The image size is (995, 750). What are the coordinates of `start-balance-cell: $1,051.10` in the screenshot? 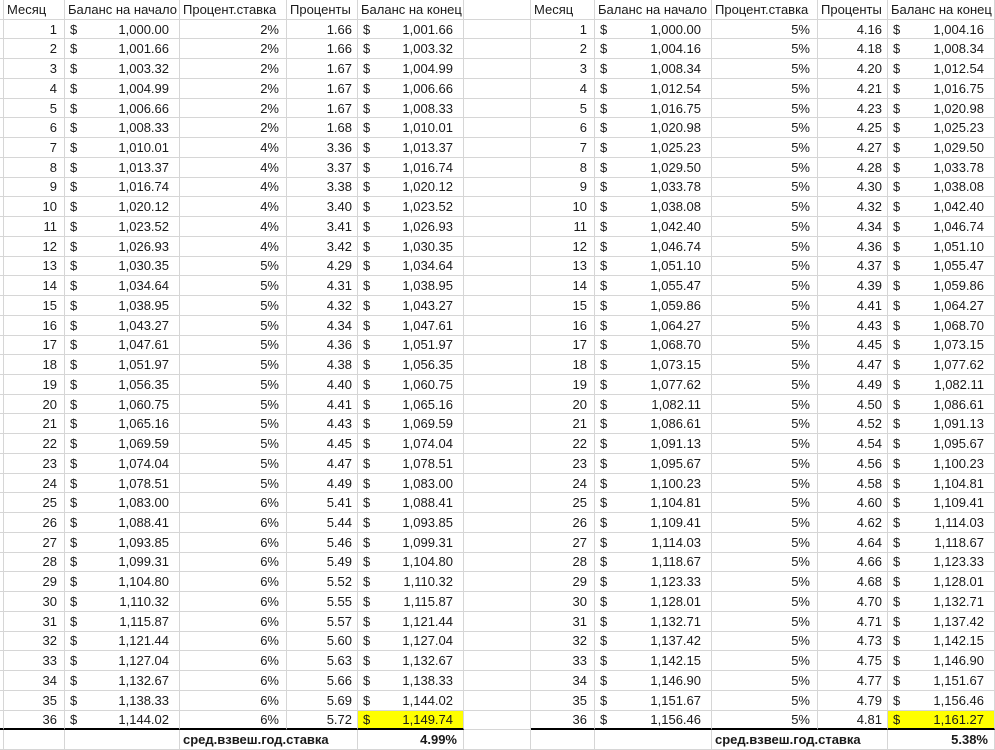 It's located at (653, 266).